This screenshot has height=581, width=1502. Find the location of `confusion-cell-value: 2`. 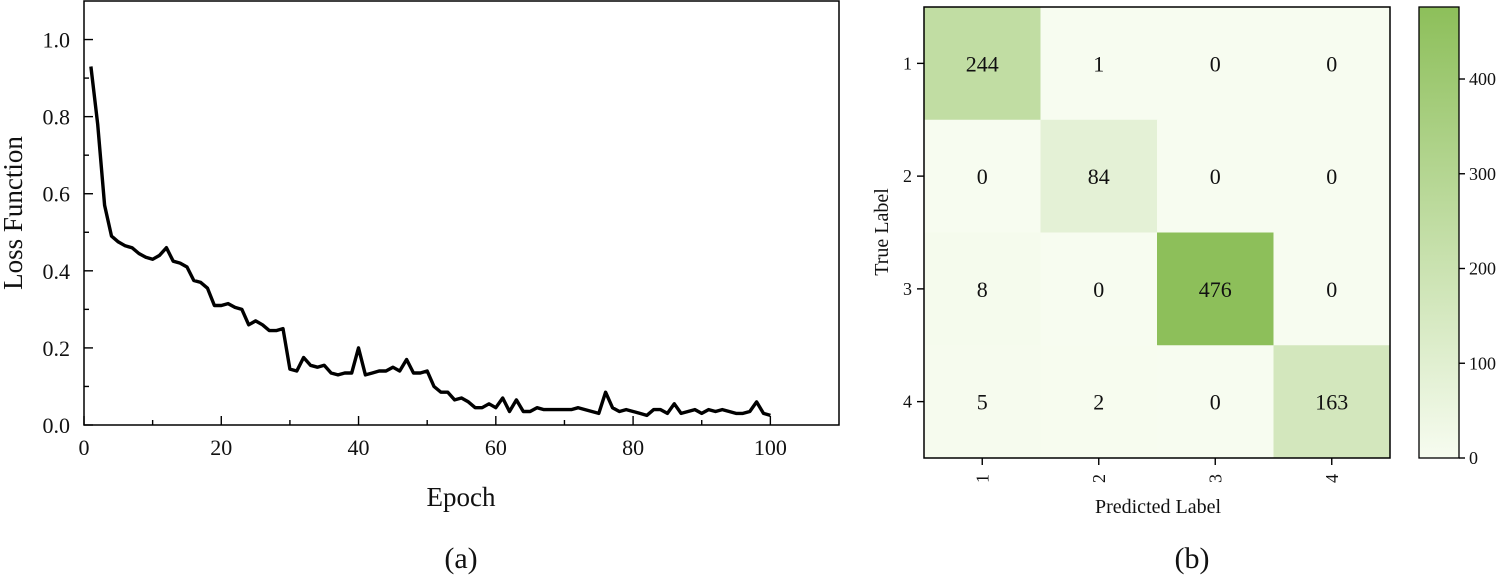

confusion-cell-value: 2 is located at coordinates (1098, 402).